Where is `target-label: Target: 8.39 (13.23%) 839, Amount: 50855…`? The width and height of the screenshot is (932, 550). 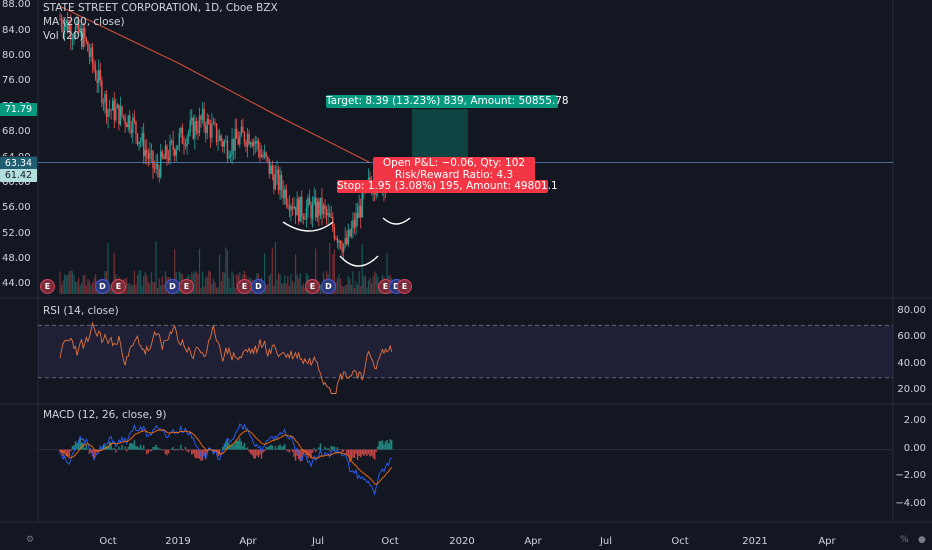 target-label: Target: 8.39 (13.23%) 839, Amount: 50855… is located at coordinates (447, 101).